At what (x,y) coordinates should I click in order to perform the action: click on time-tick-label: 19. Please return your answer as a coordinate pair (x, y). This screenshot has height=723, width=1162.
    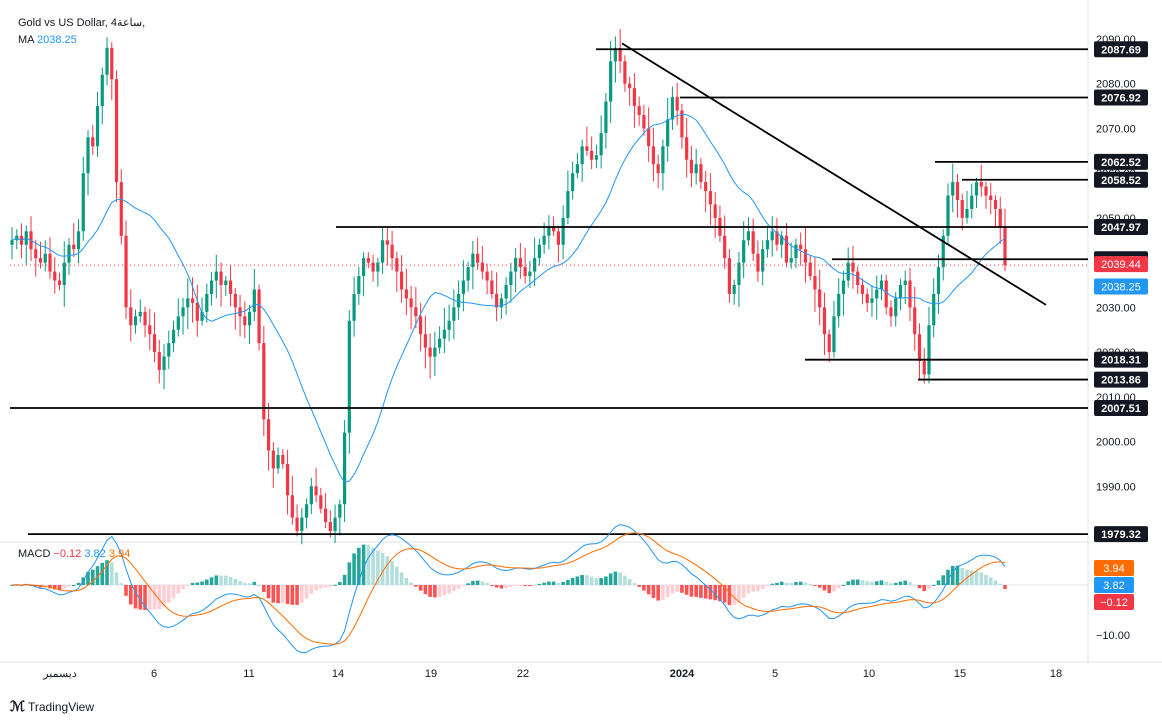
    Looking at the image, I should click on (431, 674).